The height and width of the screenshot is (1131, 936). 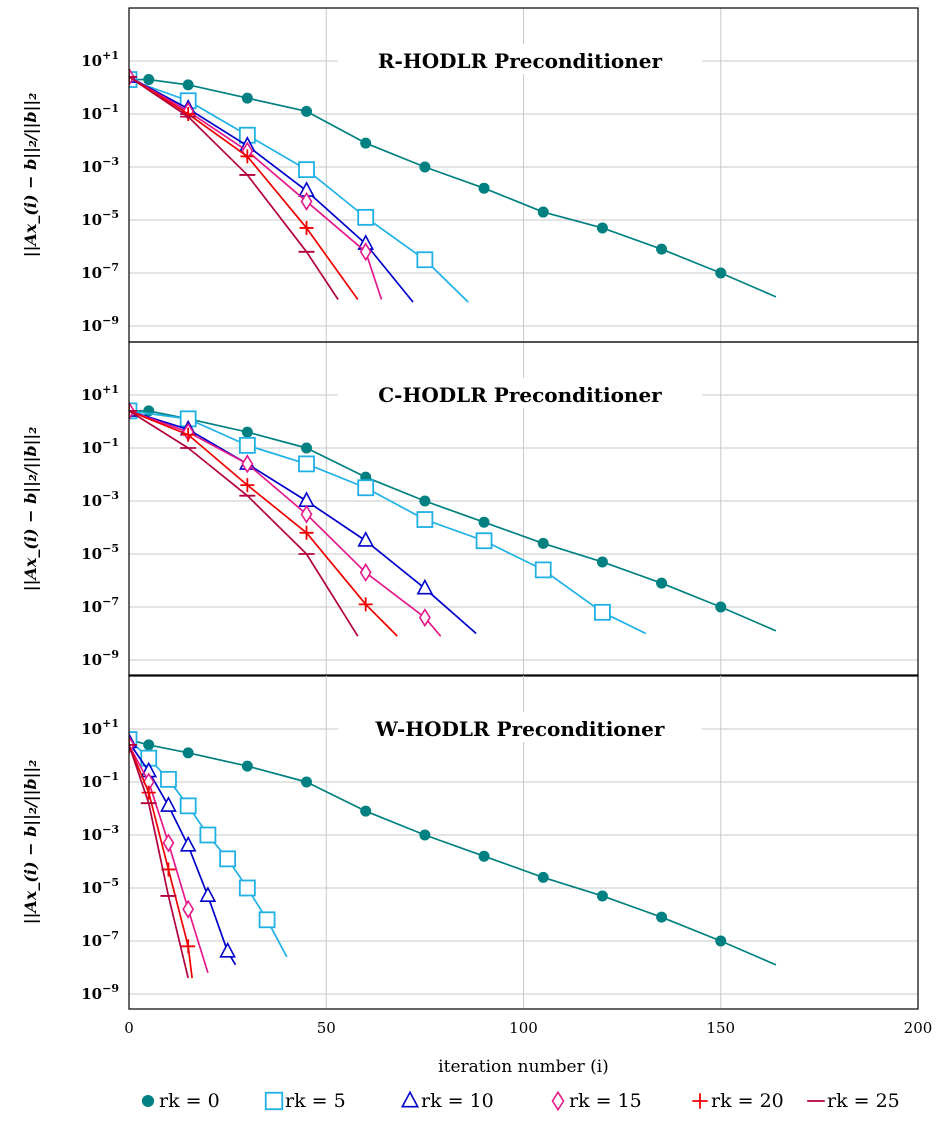 What do you see at coordinates (605, 1101) in the screenshot?
I see `legend-label: rk = 15` at bounding box center [605, 1101].